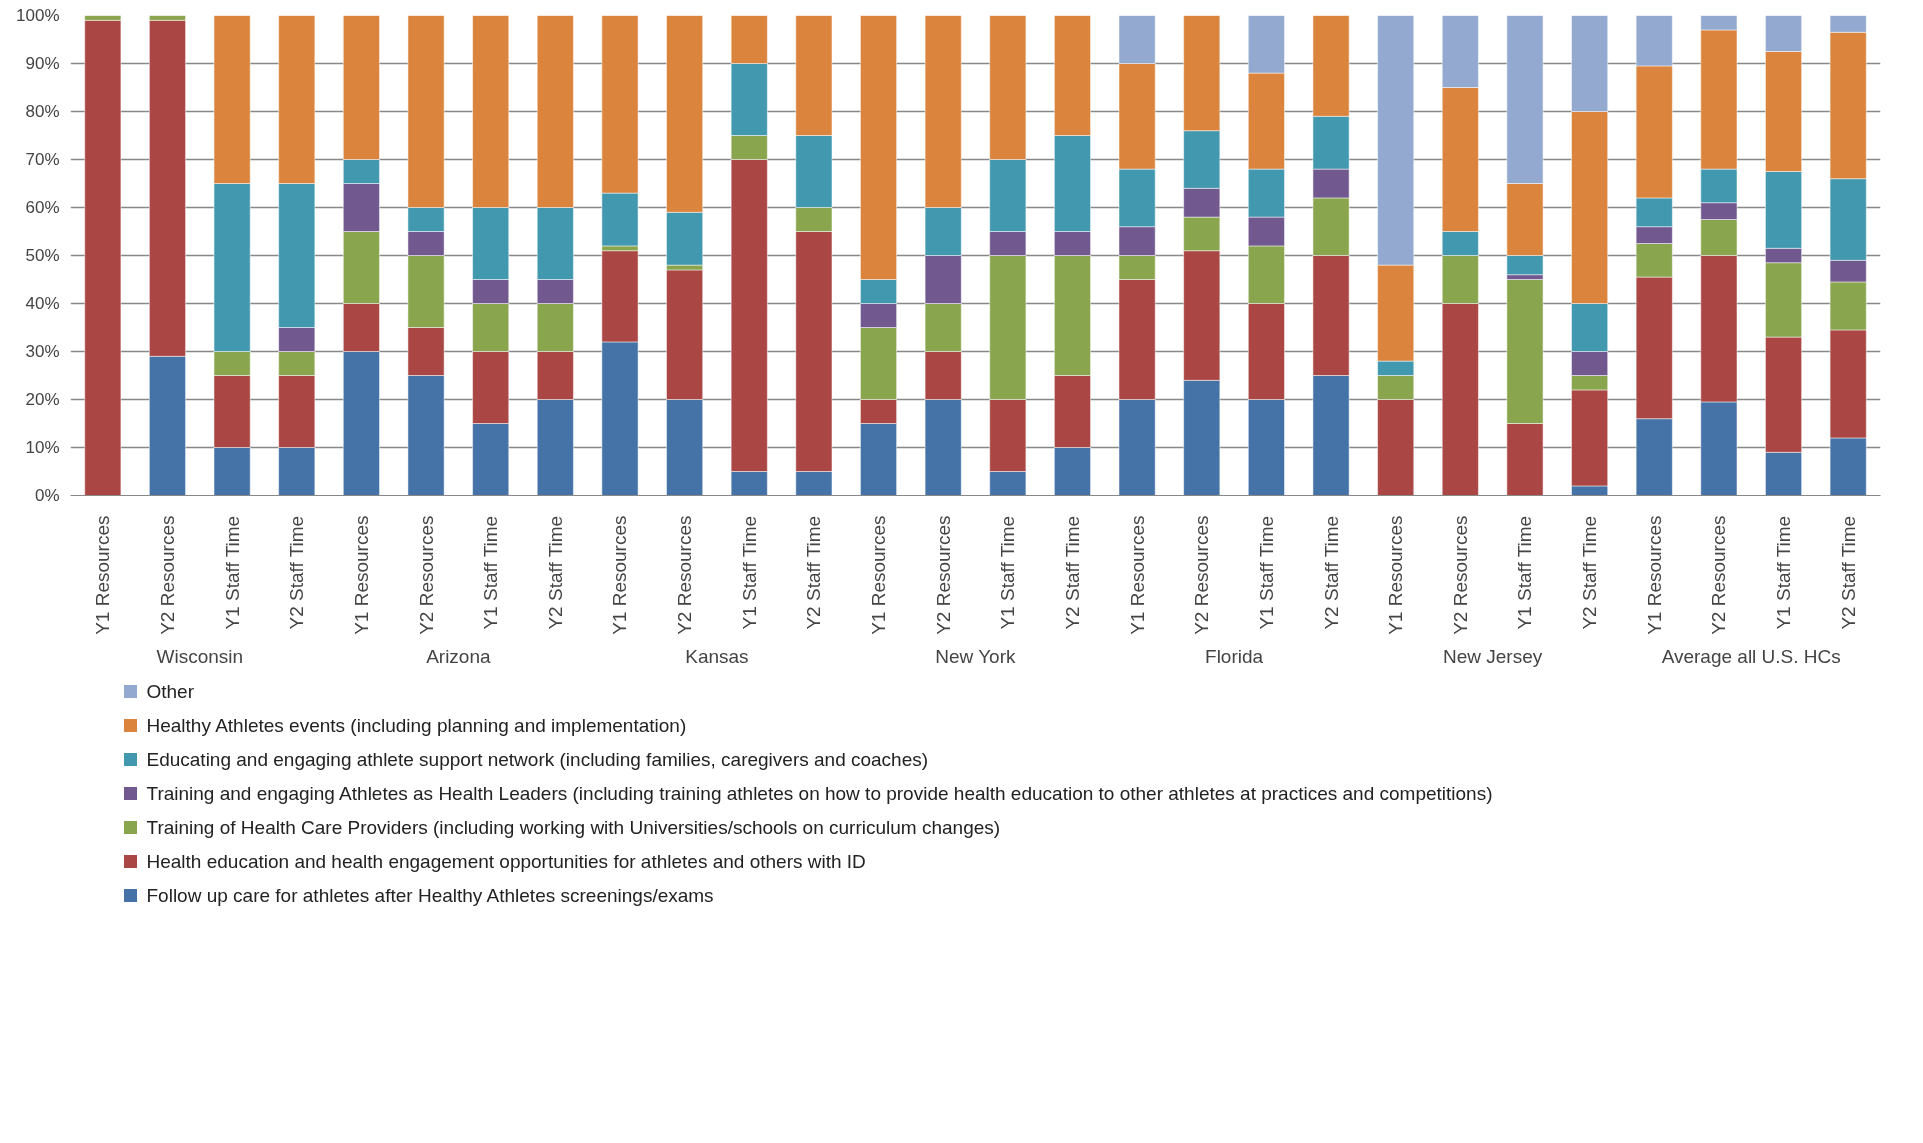 The width and height of the screenshot is (1923, 1143). What do you see at coordinates (42, 207) in the screenshot?
I see `y-tick-label: 60%` at bounding box center [42, 207].